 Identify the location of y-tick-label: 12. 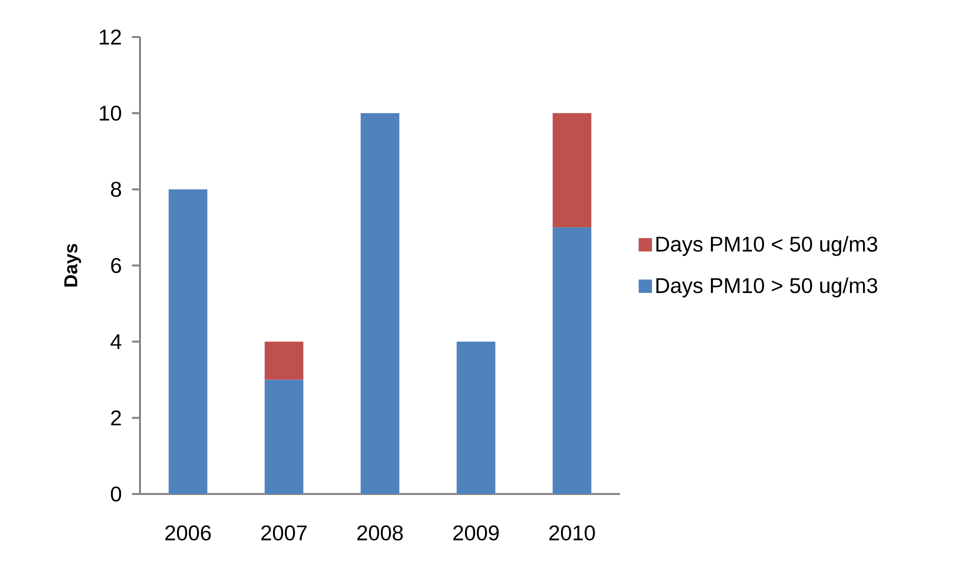
(110, 37).